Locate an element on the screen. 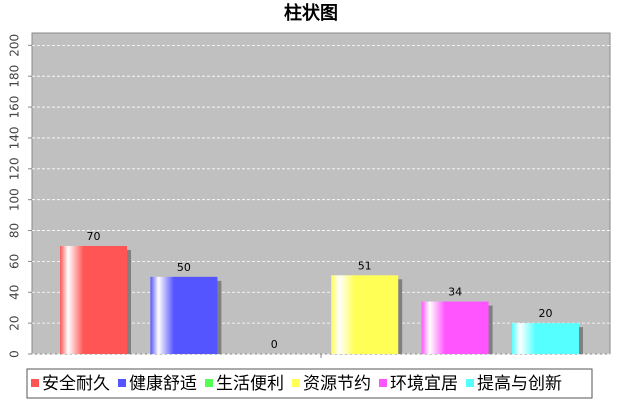  chart-title: 柱状图 is located at coordinates (311, 13).